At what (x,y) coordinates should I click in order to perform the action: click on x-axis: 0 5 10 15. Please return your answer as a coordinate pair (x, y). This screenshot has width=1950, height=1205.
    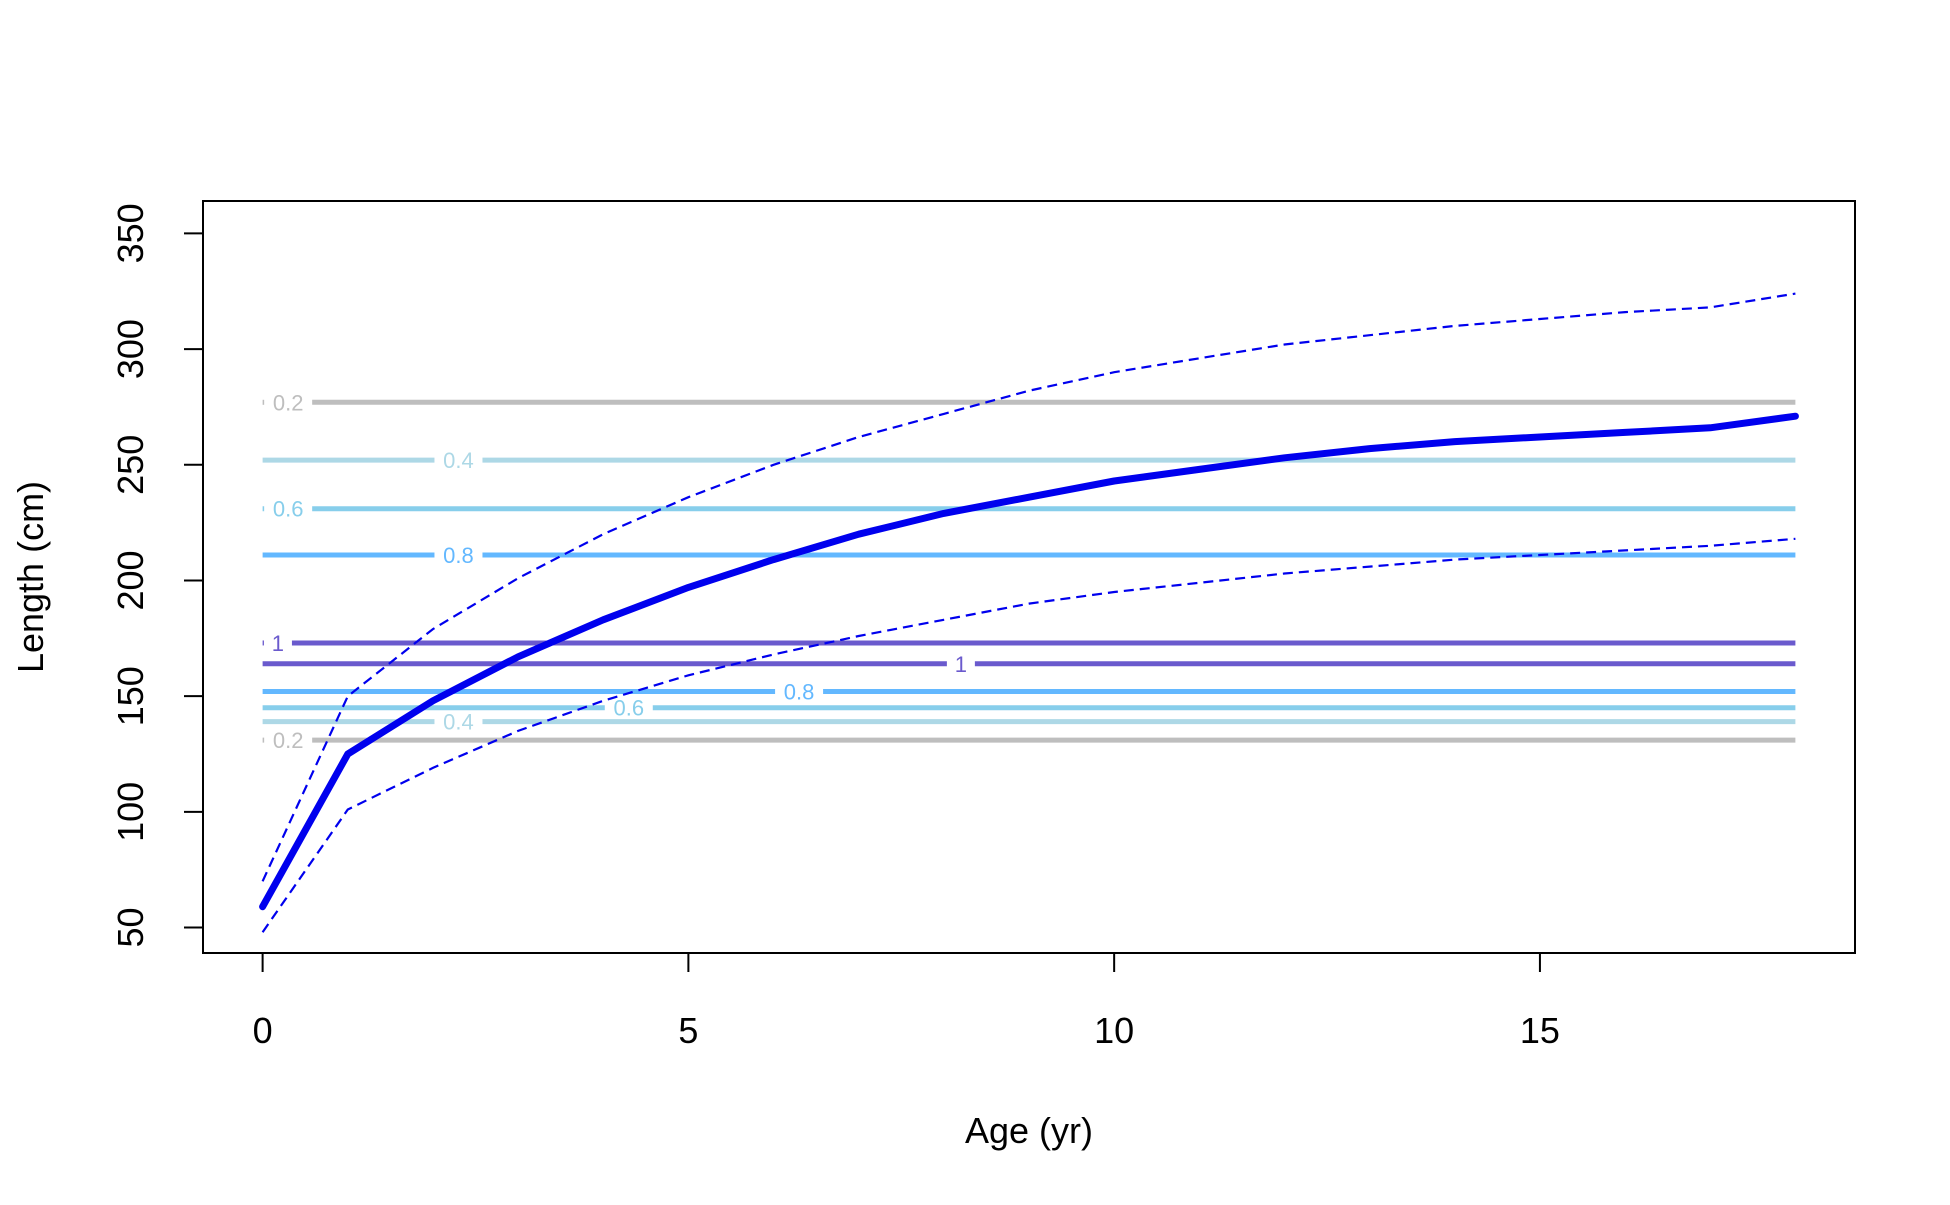
    Looking at the image, I should click on (906, 1001).